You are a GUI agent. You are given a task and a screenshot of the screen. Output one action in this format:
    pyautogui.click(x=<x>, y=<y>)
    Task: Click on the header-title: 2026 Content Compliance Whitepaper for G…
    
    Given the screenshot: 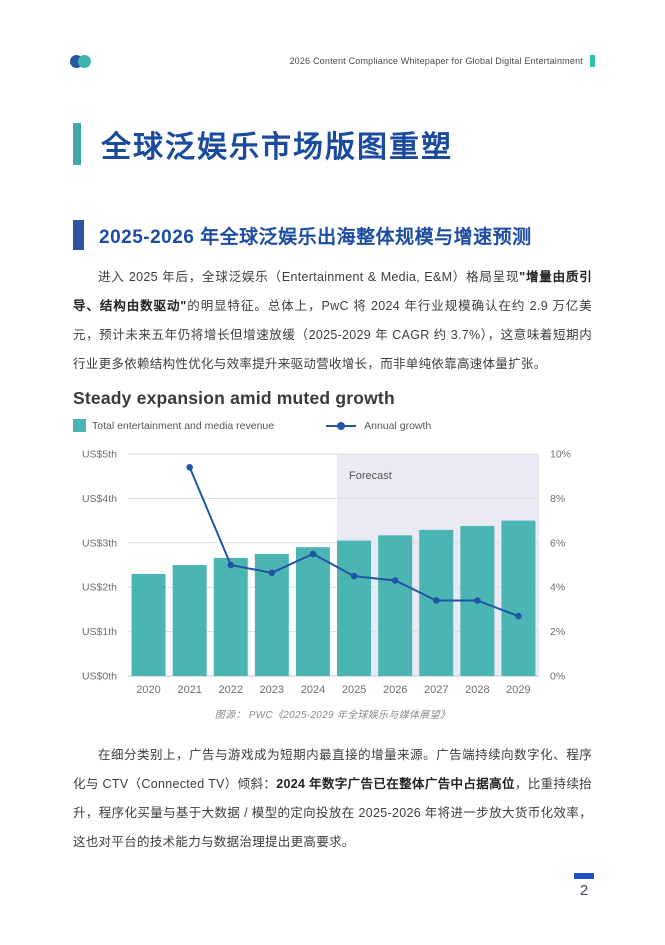 What is the action you would take?
    pyautogui.click(x=436, y=61)
    